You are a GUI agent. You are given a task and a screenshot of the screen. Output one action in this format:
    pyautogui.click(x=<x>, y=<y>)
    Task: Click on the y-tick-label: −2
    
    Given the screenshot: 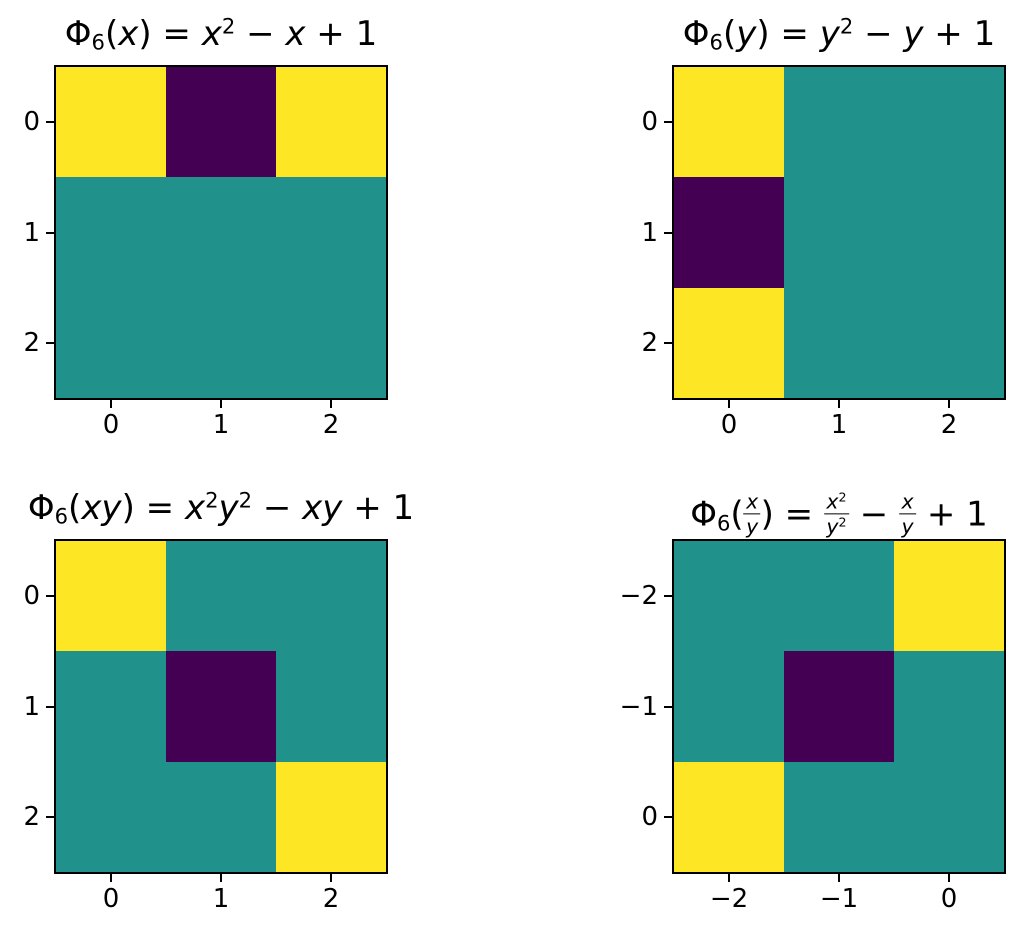 What is the action you would take?
    pyautogui.click(x=638, y=596)
    